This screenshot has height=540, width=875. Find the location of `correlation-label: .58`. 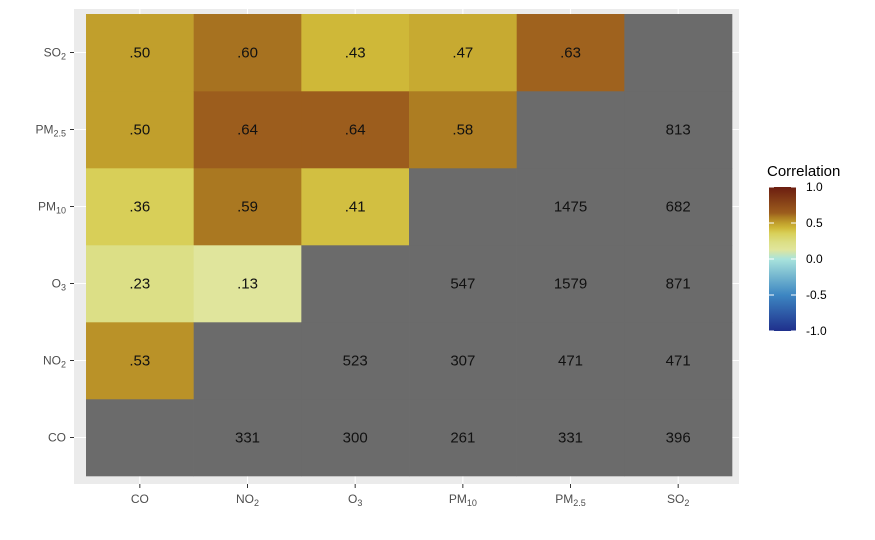

correlation-label: .58 is located at coordinates (462, 130).